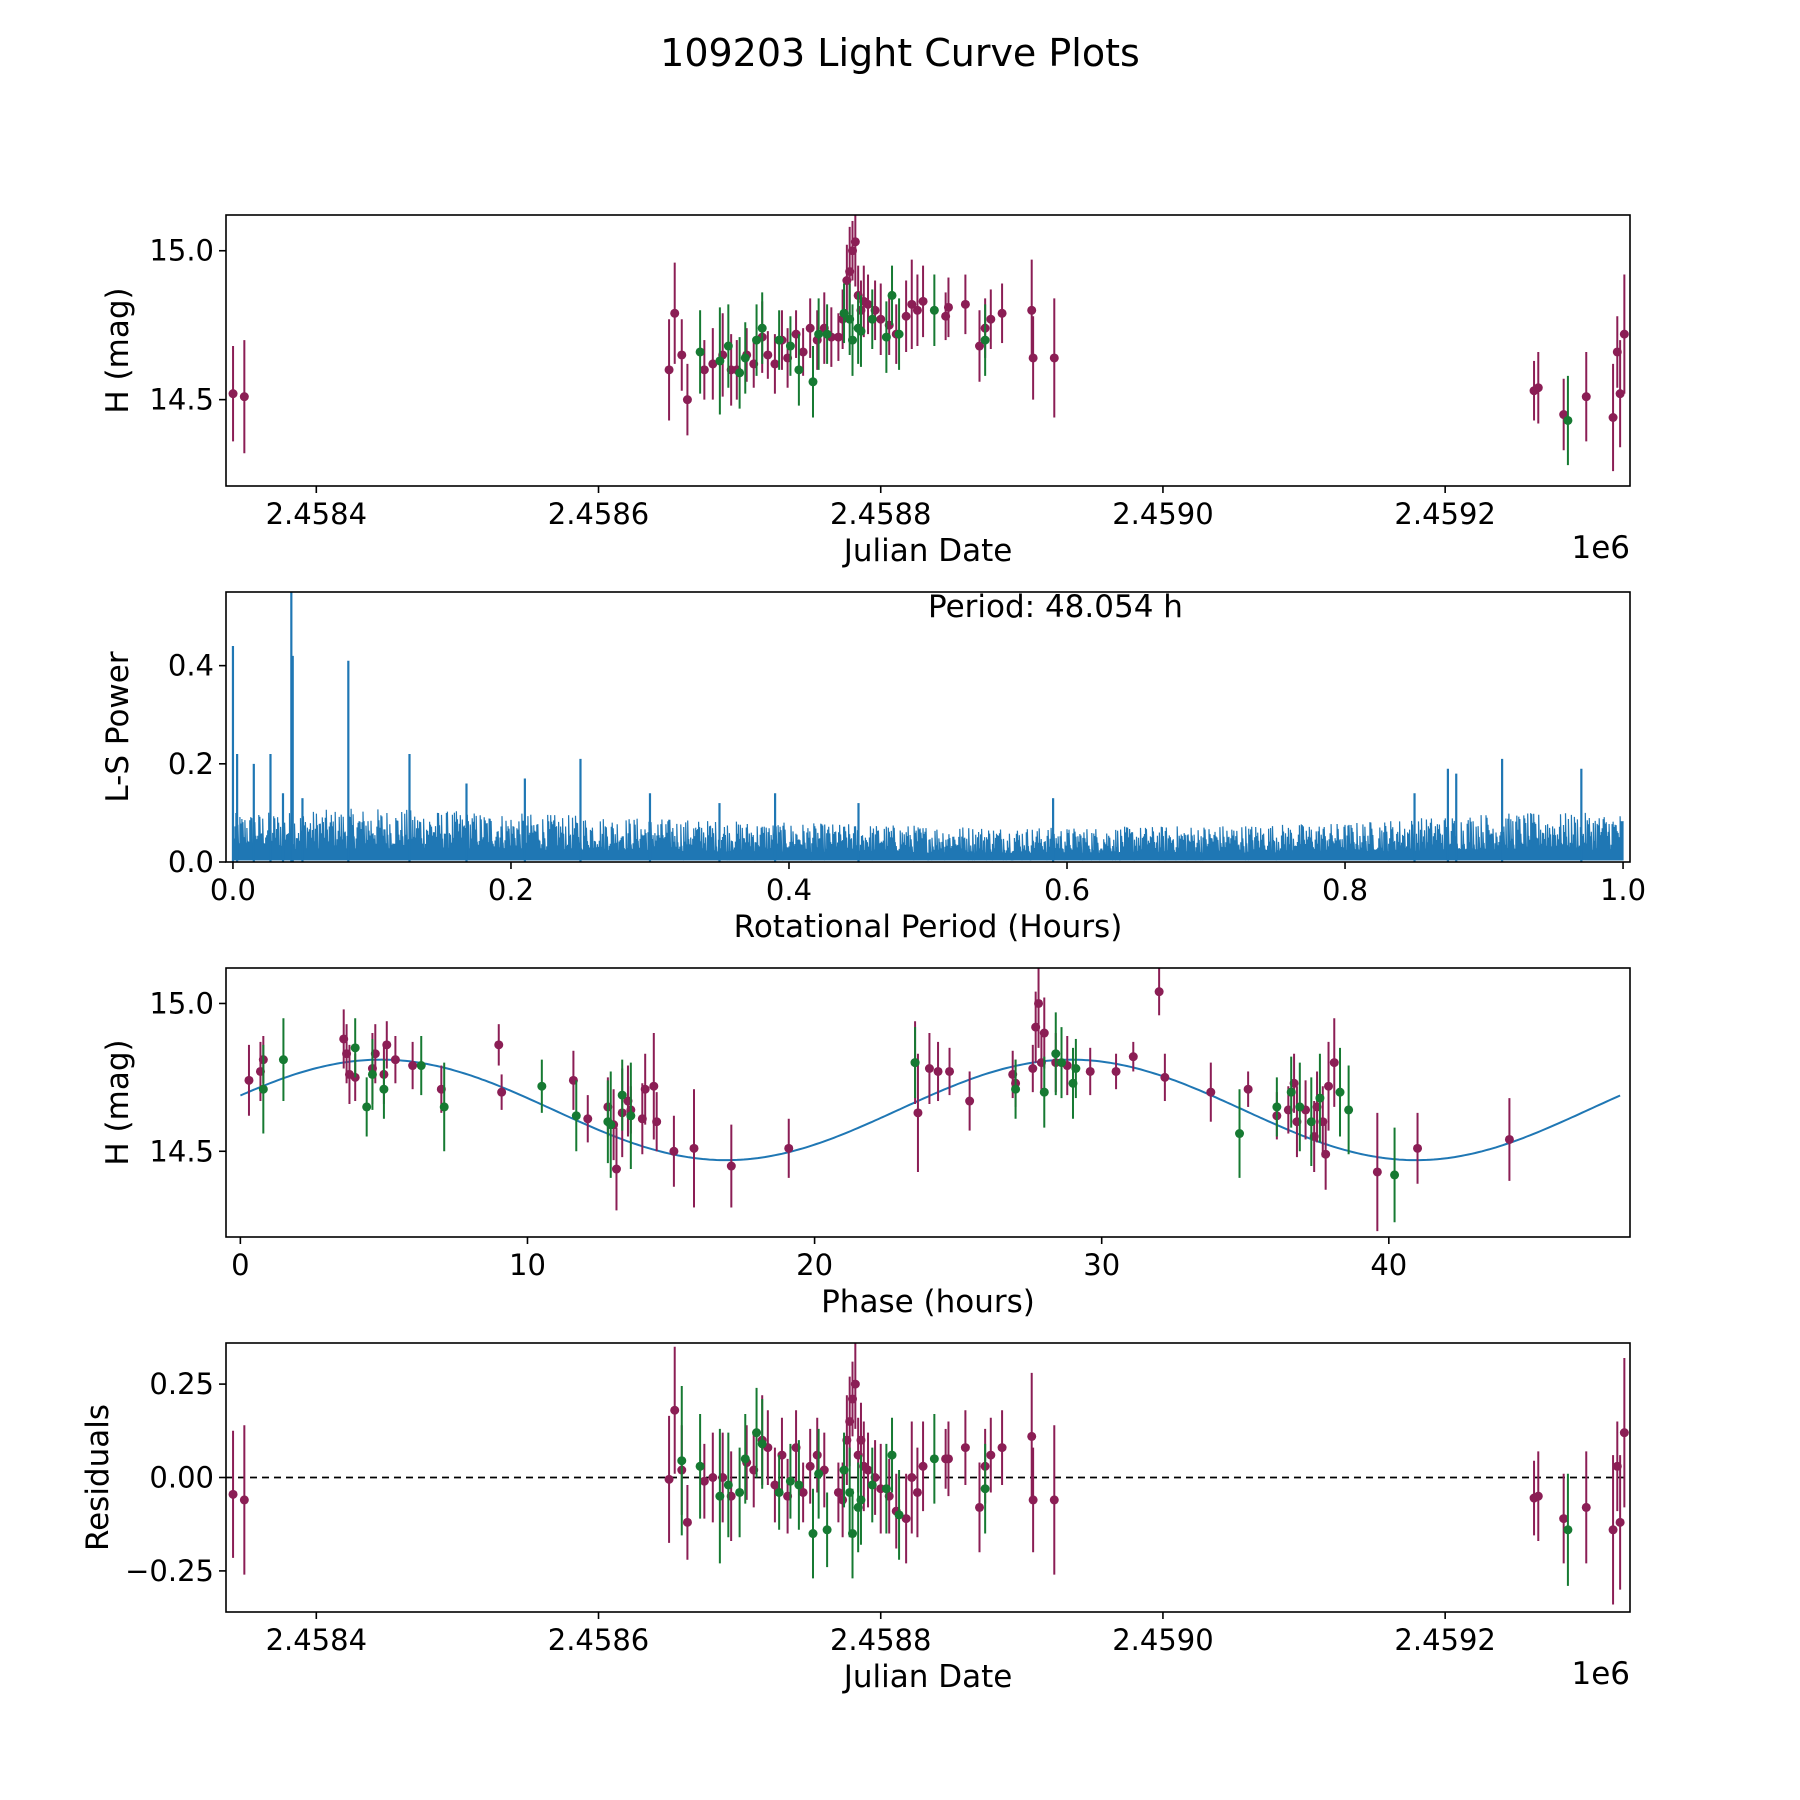 Image resolution: width=1800 pixels, height=1800 pixels. What do you see at coordinates (118, 726) in the screenshot?
I see `y-axis-label: L-S Power` at bounding box center [118, 726].